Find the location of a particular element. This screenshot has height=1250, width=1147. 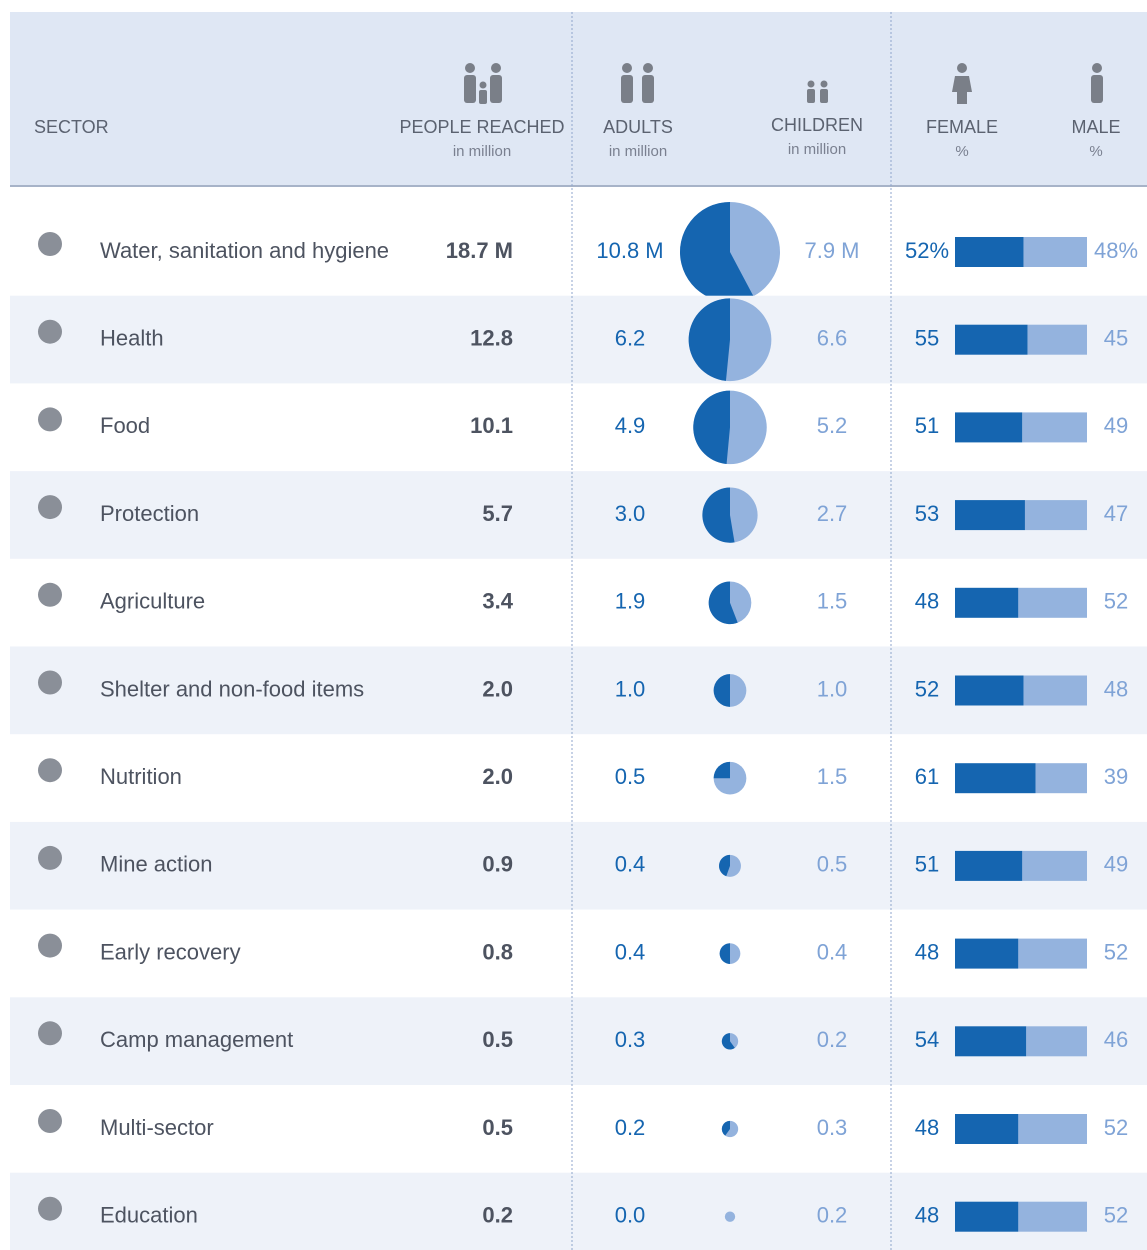

header: FEMALE is located at coordinates (962, 127).